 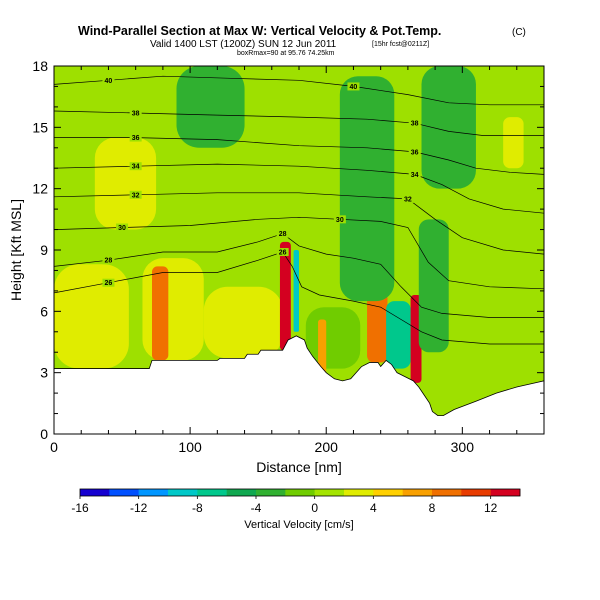 I want to click on colorbar-tick-label: -12, so click(x=139, y=508).